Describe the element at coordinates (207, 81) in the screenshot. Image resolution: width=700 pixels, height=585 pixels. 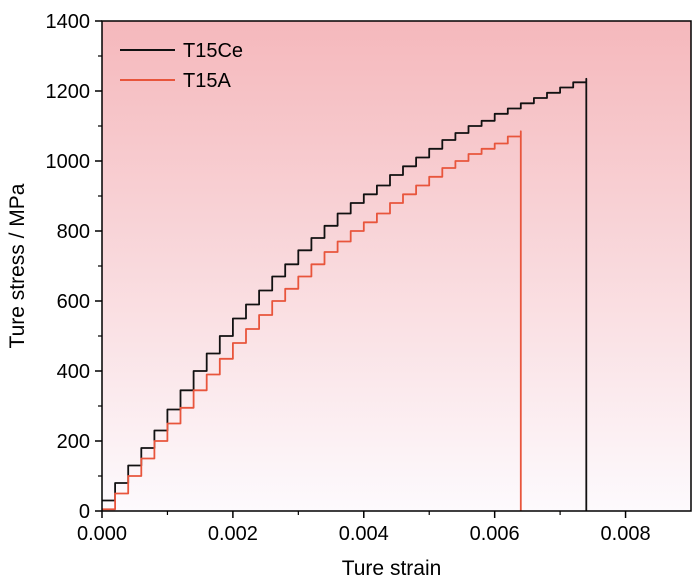
I see `legend-label-t15a: T15A` at that location.